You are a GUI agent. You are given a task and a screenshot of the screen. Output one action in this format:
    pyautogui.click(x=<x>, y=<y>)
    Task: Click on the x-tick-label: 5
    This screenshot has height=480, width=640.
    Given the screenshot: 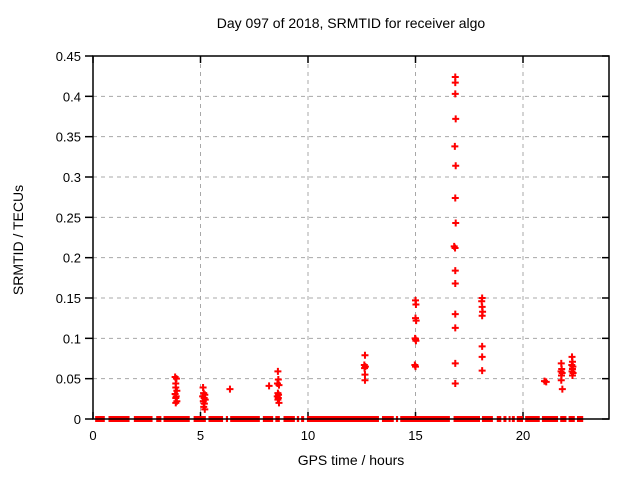 What is the action you would take?
    pyautogui.click(x=200, y=435)
    